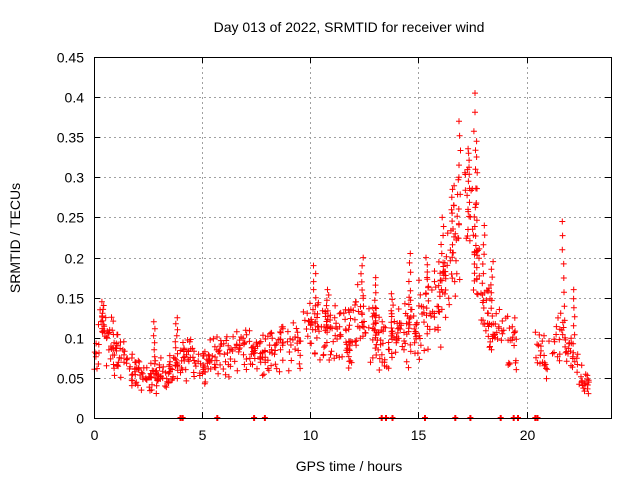 This screenshot has width=640, height=480. What do you see at coordinates (75, 178) in the screenshot?
I see `y-tick-label: 0.3` at bounding box center [75, 178].